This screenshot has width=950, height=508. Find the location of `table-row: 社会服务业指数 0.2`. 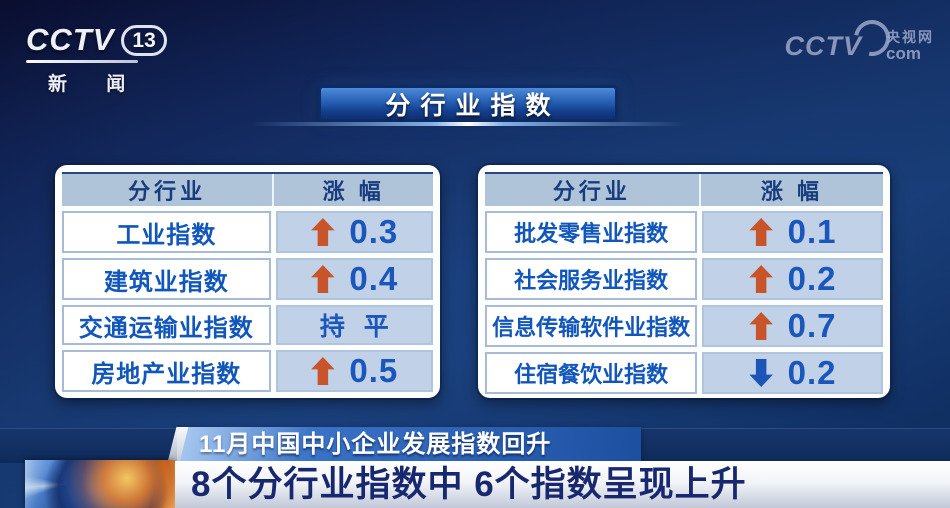

table-row: 社会服务业指数 0.2 is located at coordinates (684, 279).